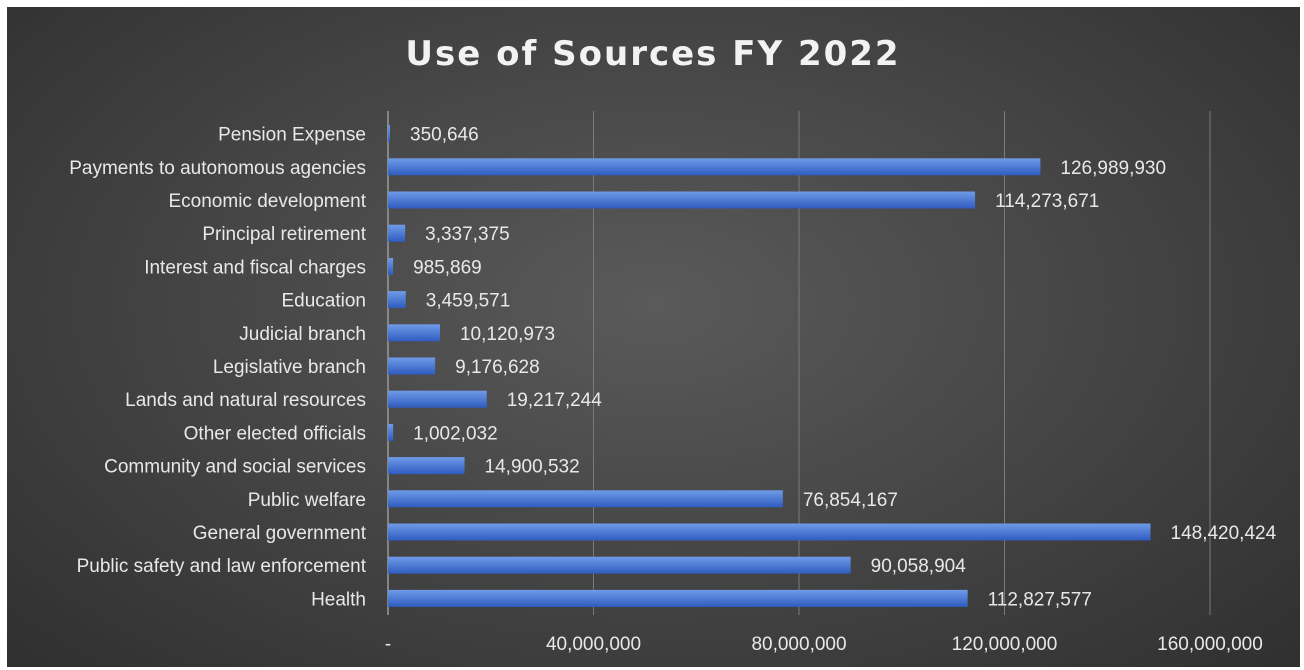  Describe the element at coordinates (280, 533) in the screenshot. I see `category-label: General government` at that location.